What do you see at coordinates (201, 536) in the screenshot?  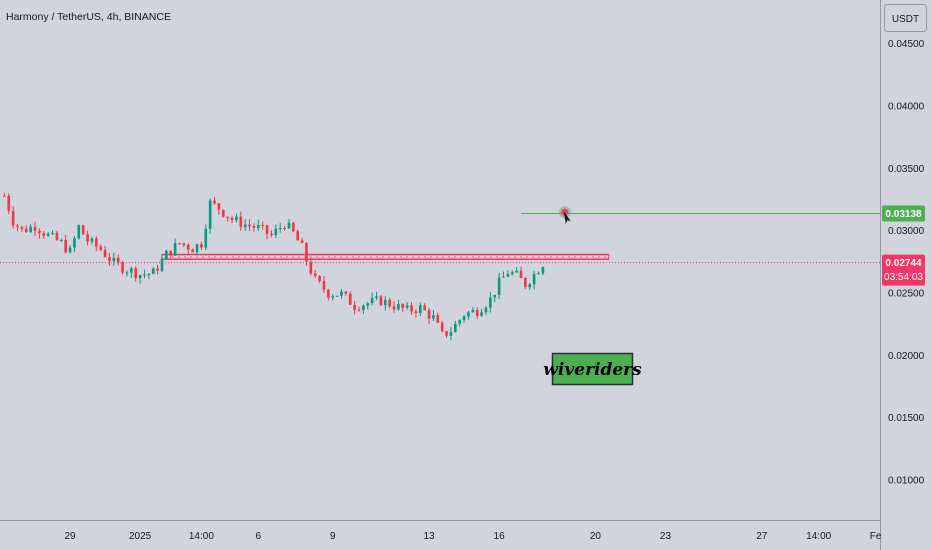 I see `time-tick-label: 14:00` at bounding box center [201, 536].